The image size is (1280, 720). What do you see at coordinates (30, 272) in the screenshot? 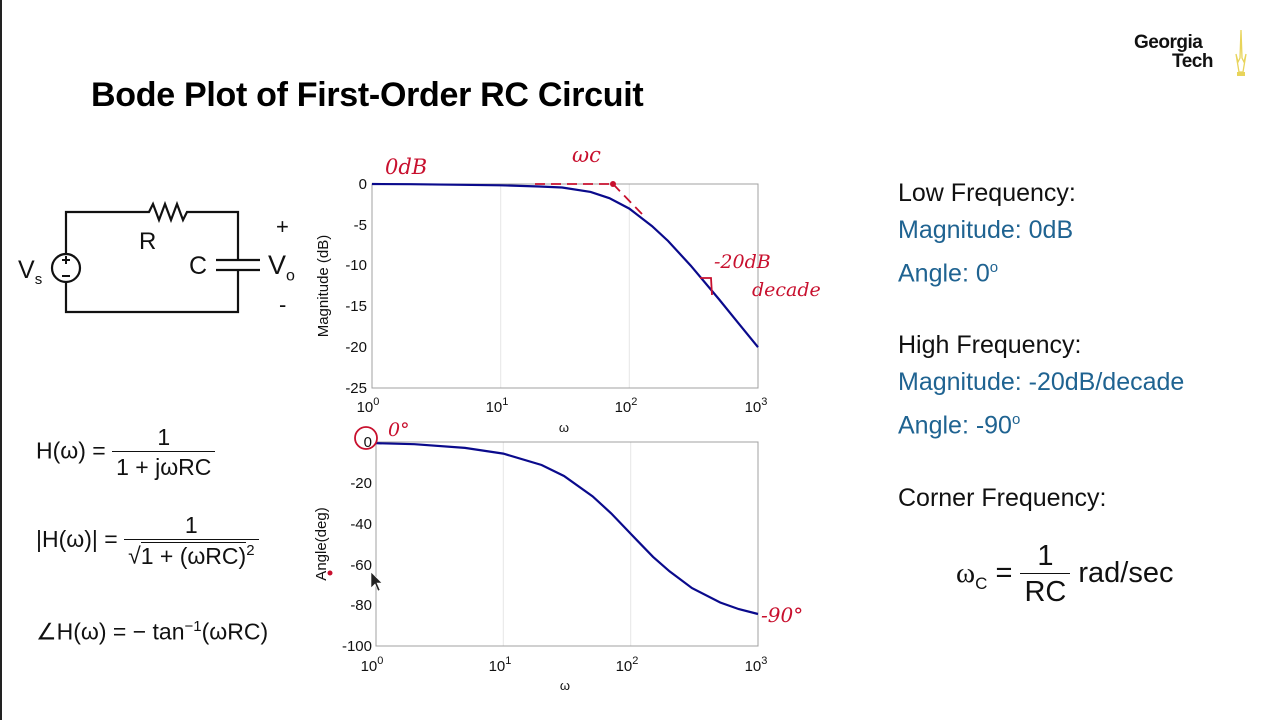
I see `source-label: Vs` at bounding box center [30, 272].